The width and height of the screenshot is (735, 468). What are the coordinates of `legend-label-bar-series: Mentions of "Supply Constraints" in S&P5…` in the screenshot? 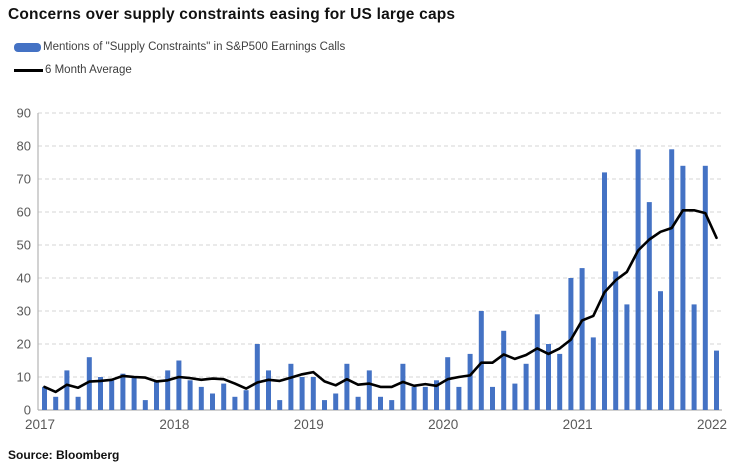 It's located at (194, 47).